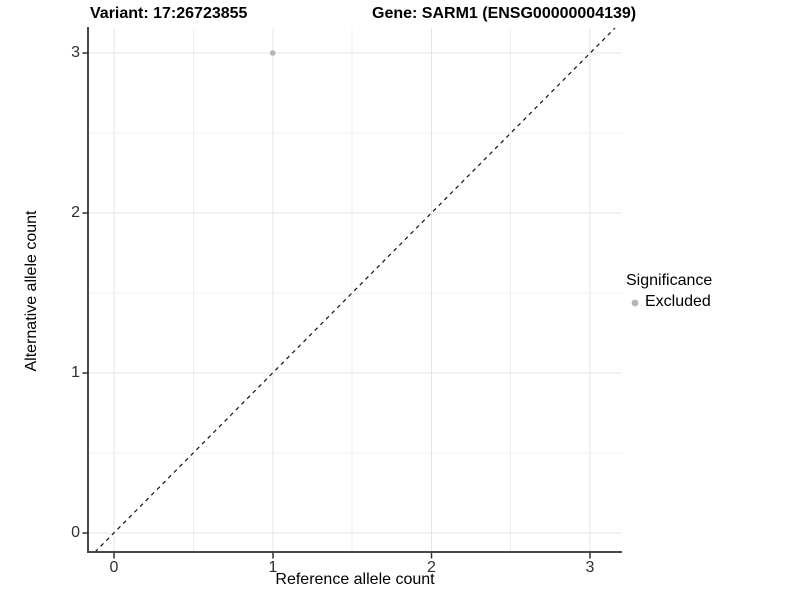 Image resolution: width=800 pixels, height=600 pixels. What do you see at coordinates (355, 579) in the screenshot?
I see `x-axis-title: Reference allele count` at bounding box center [355, 579].